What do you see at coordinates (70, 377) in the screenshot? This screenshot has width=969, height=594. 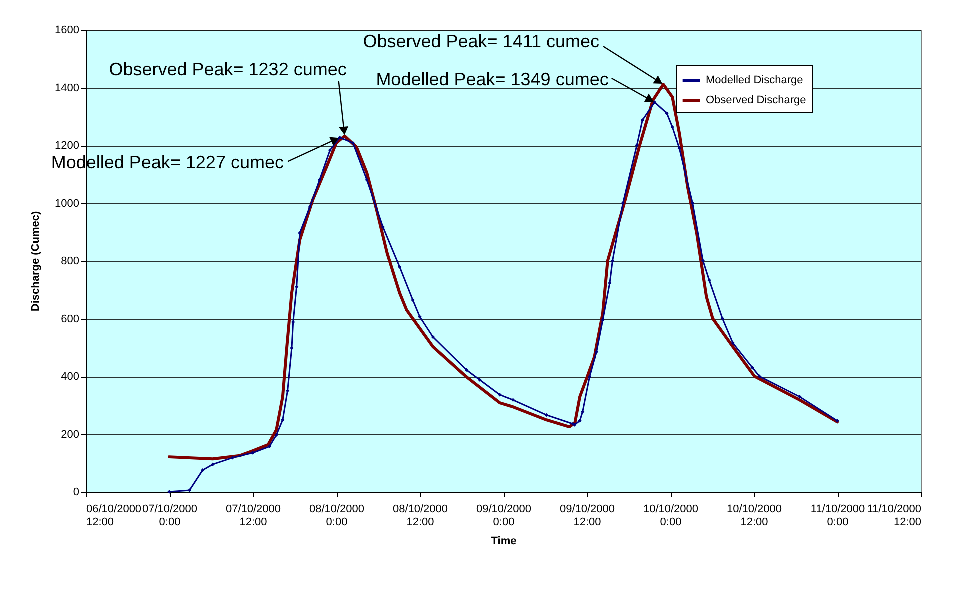 I see `y-tick-label: 400` at bounding box center [70, 377].